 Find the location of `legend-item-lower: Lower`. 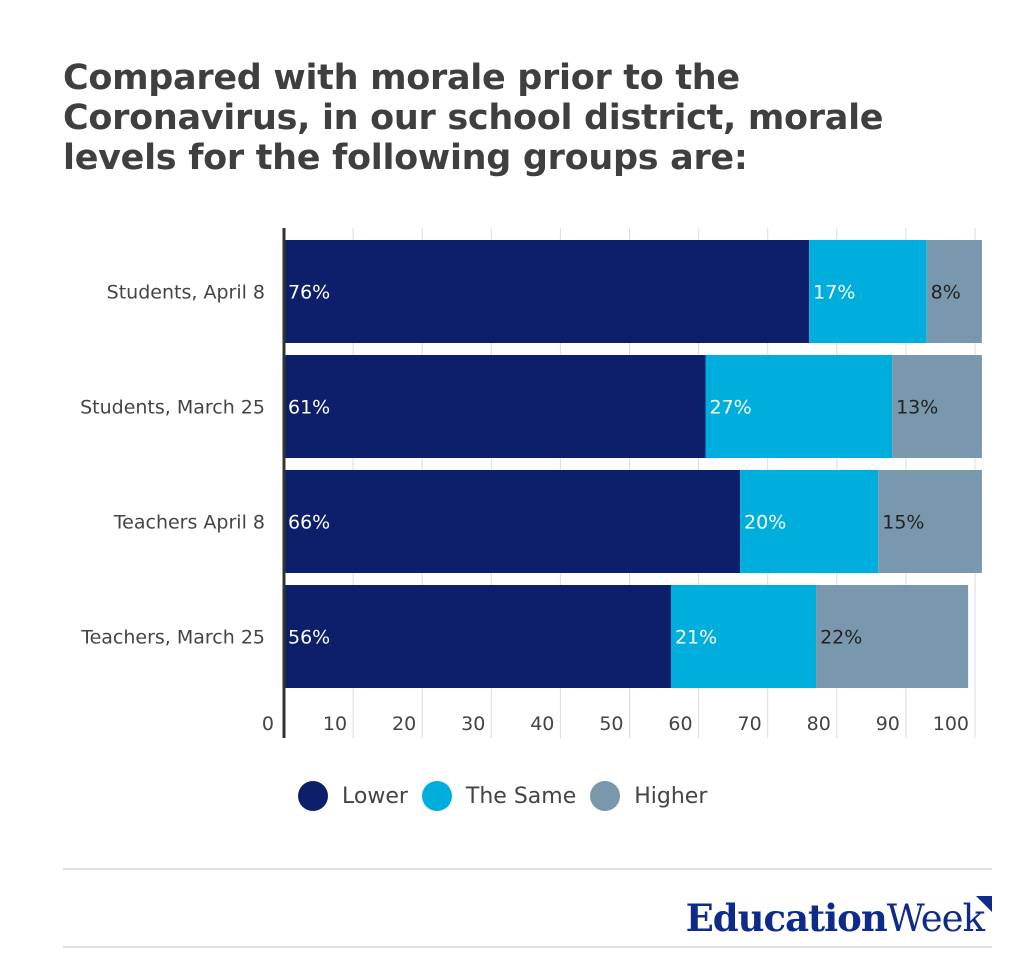

legend-item-lower: Lower is located at coordinates (353, 796).